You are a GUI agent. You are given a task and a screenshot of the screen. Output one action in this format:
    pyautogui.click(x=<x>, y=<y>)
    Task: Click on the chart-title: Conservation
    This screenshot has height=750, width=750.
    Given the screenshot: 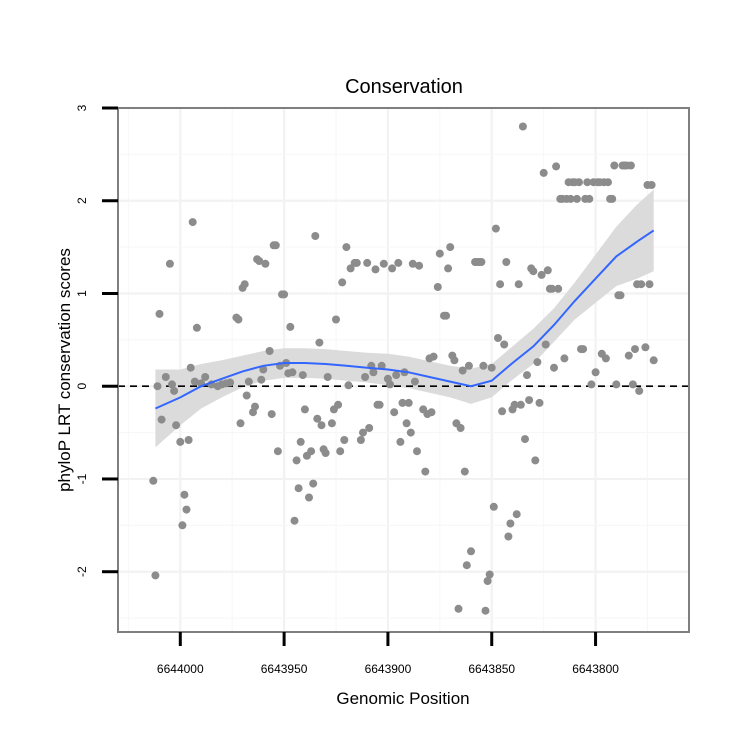 What is the action you would take?
    pyautogui.click(x=404, y=87)
    